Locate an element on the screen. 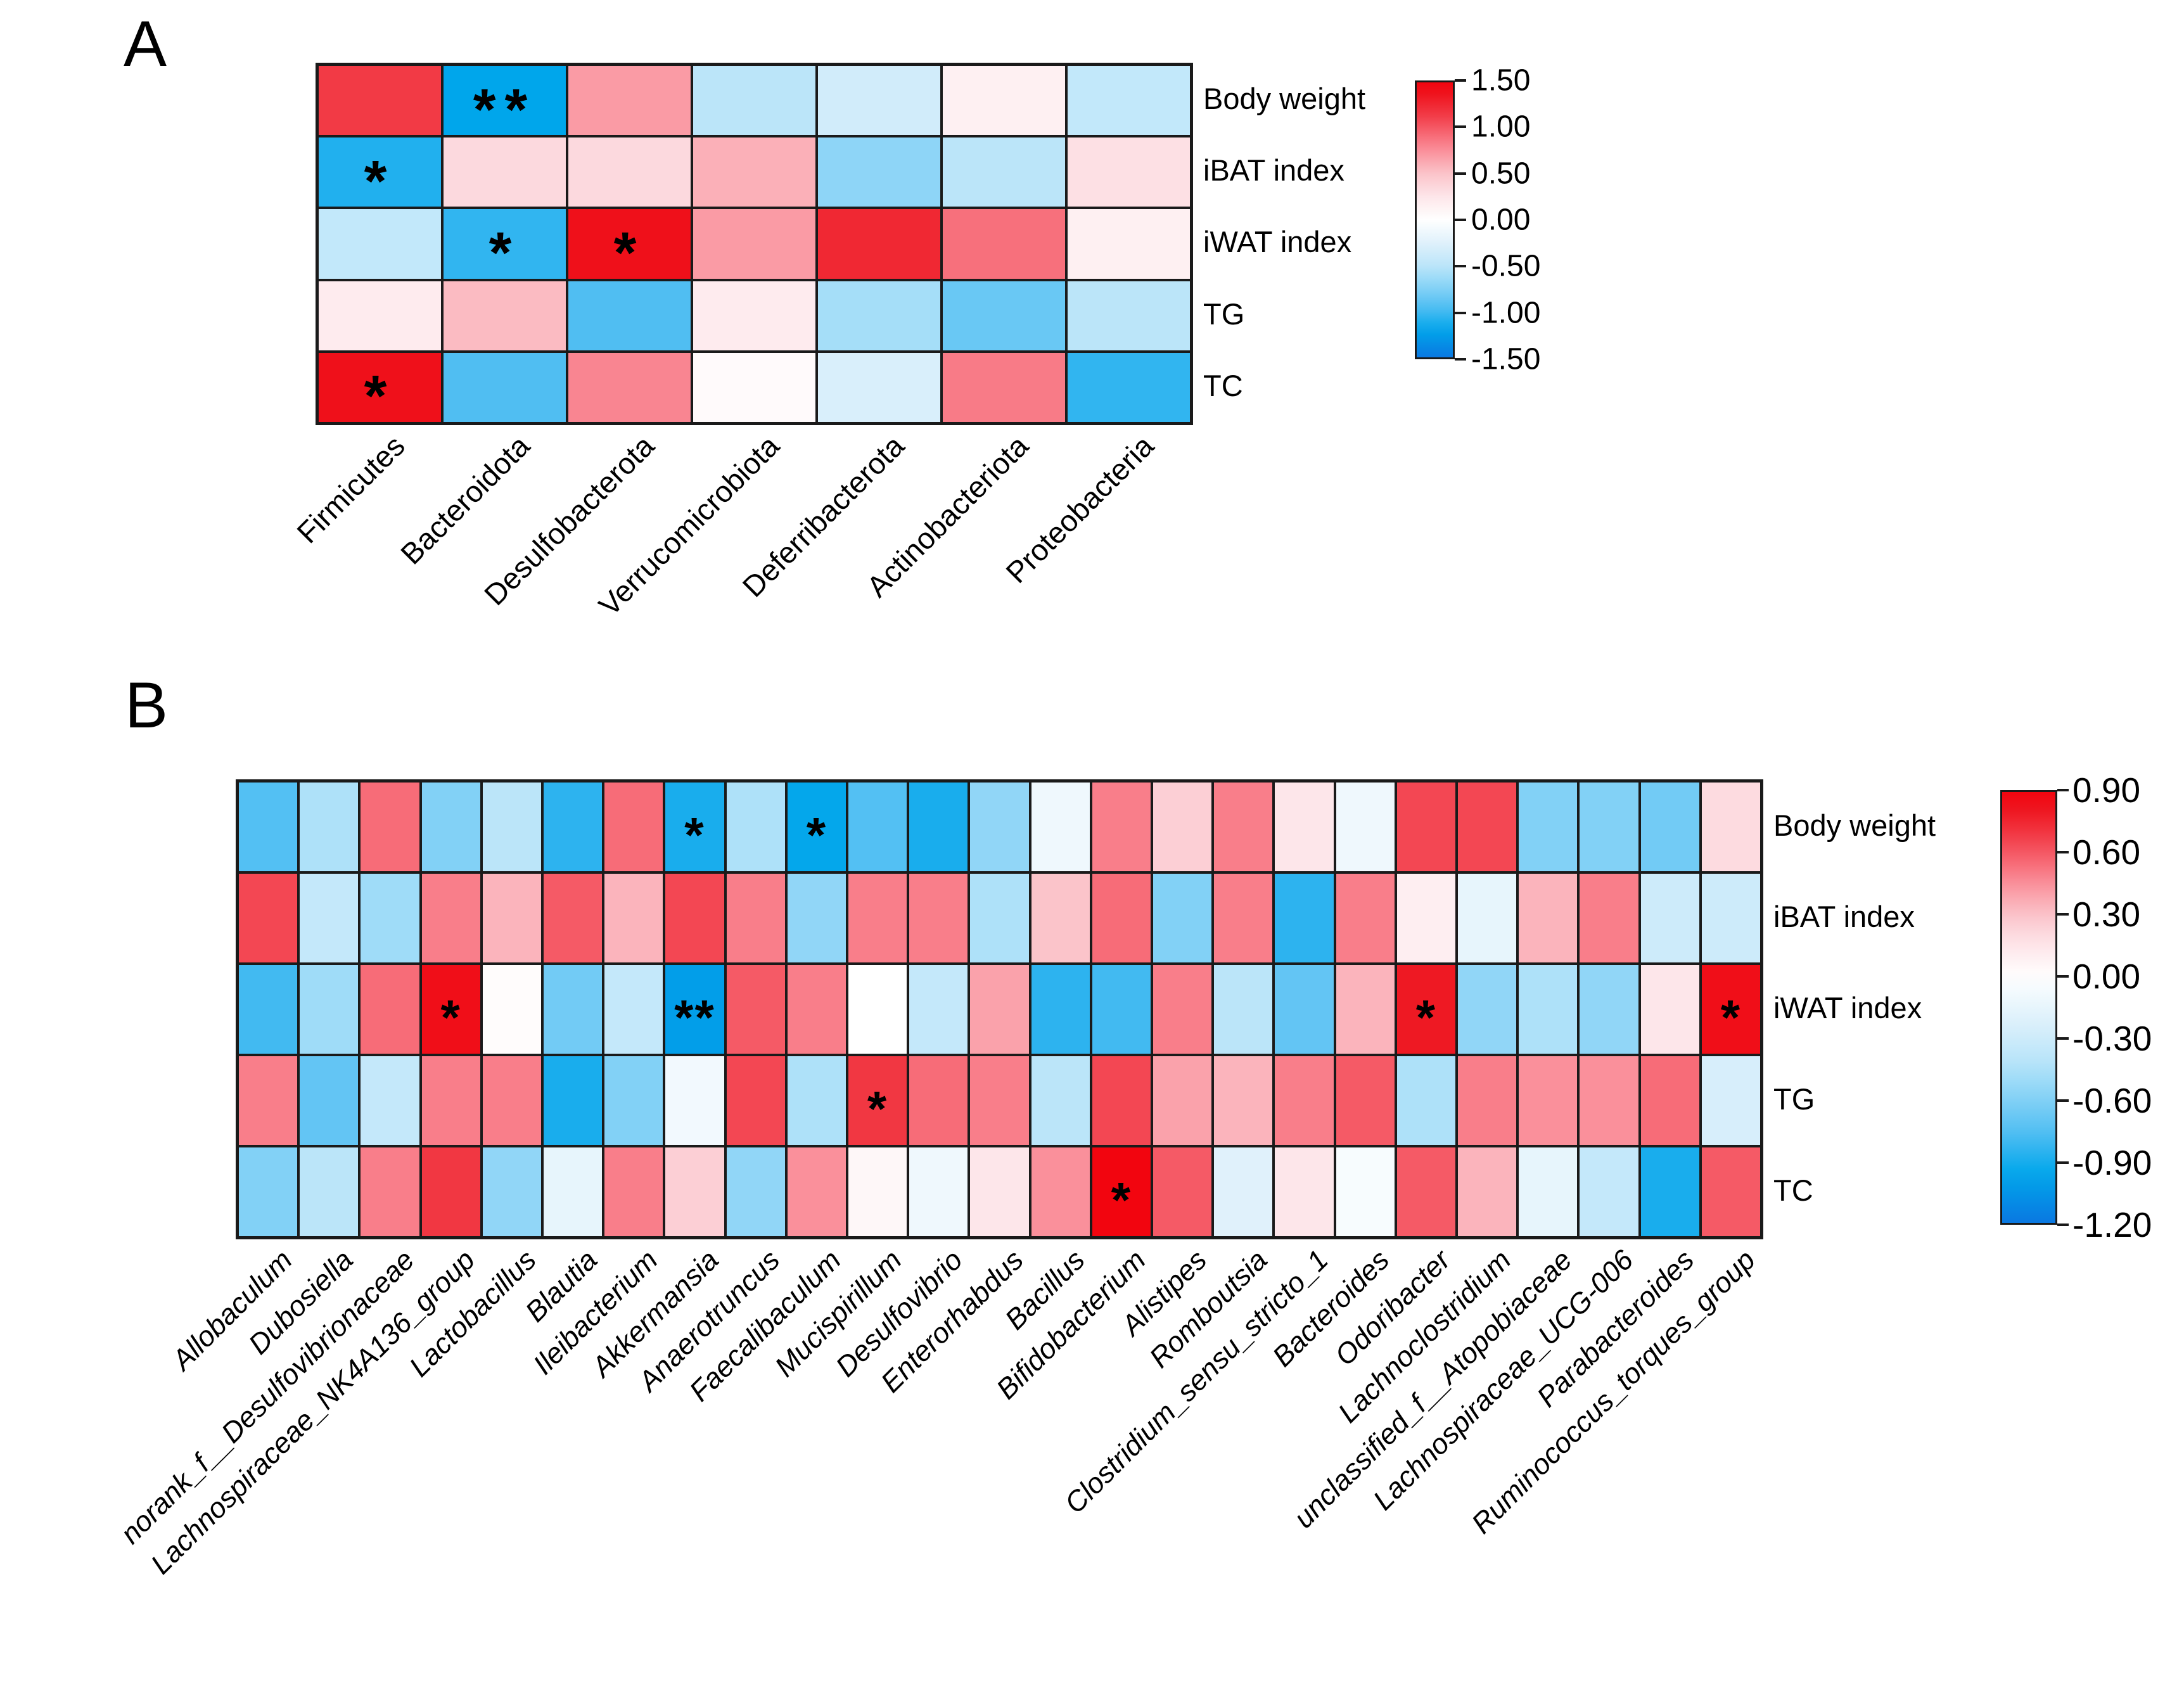 The image size is (2184, 1693). colorbar-tick-label: -1.50 is located at coordinates (1506, 359).